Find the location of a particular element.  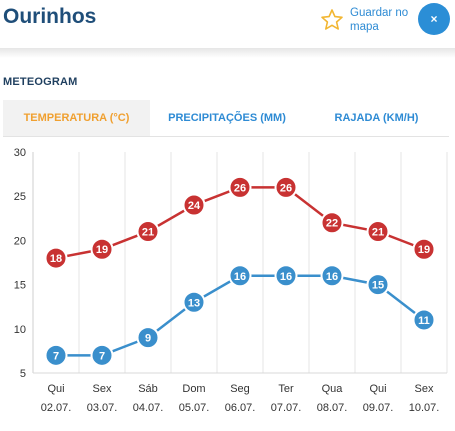

x-tick-date: 07.07. is located at coordinates (286, 408).